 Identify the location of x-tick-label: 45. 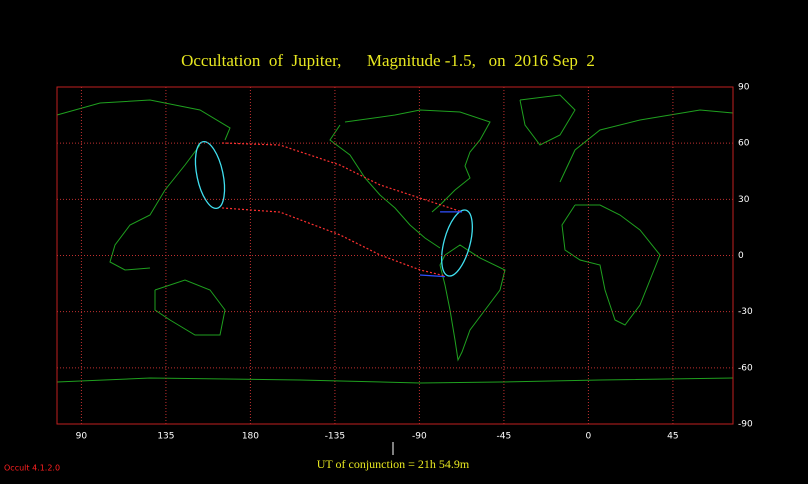
(672, 437).